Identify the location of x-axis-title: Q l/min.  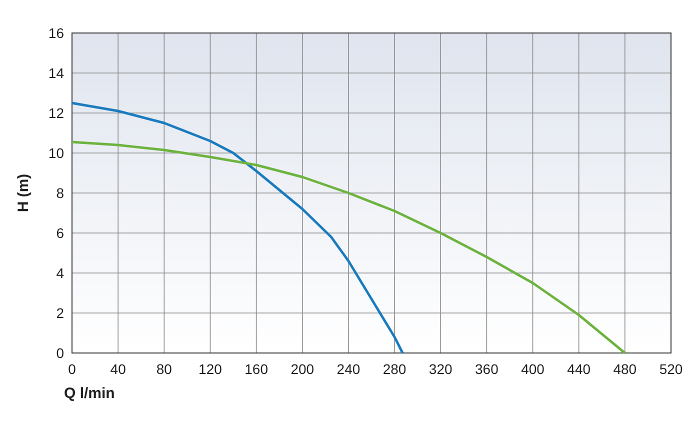
(89, 393).